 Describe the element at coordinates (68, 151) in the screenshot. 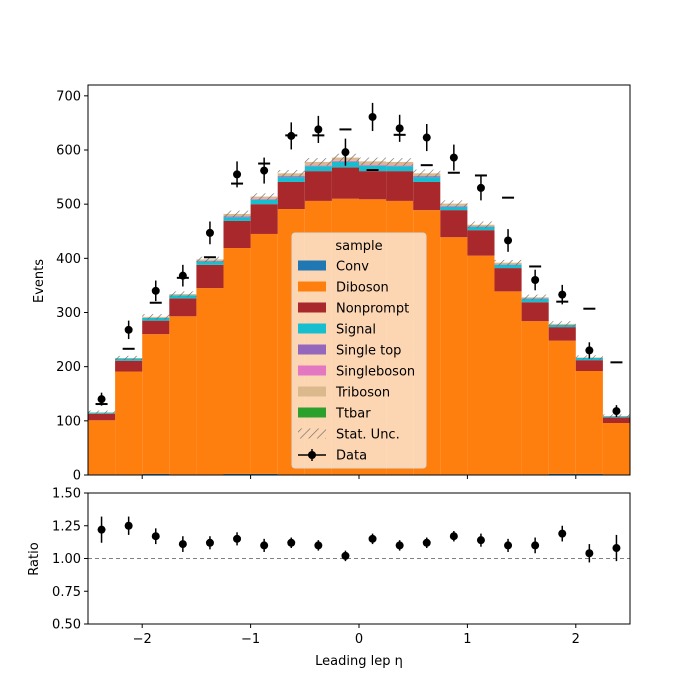

I see `main-y-tick-label: 600` at that location.